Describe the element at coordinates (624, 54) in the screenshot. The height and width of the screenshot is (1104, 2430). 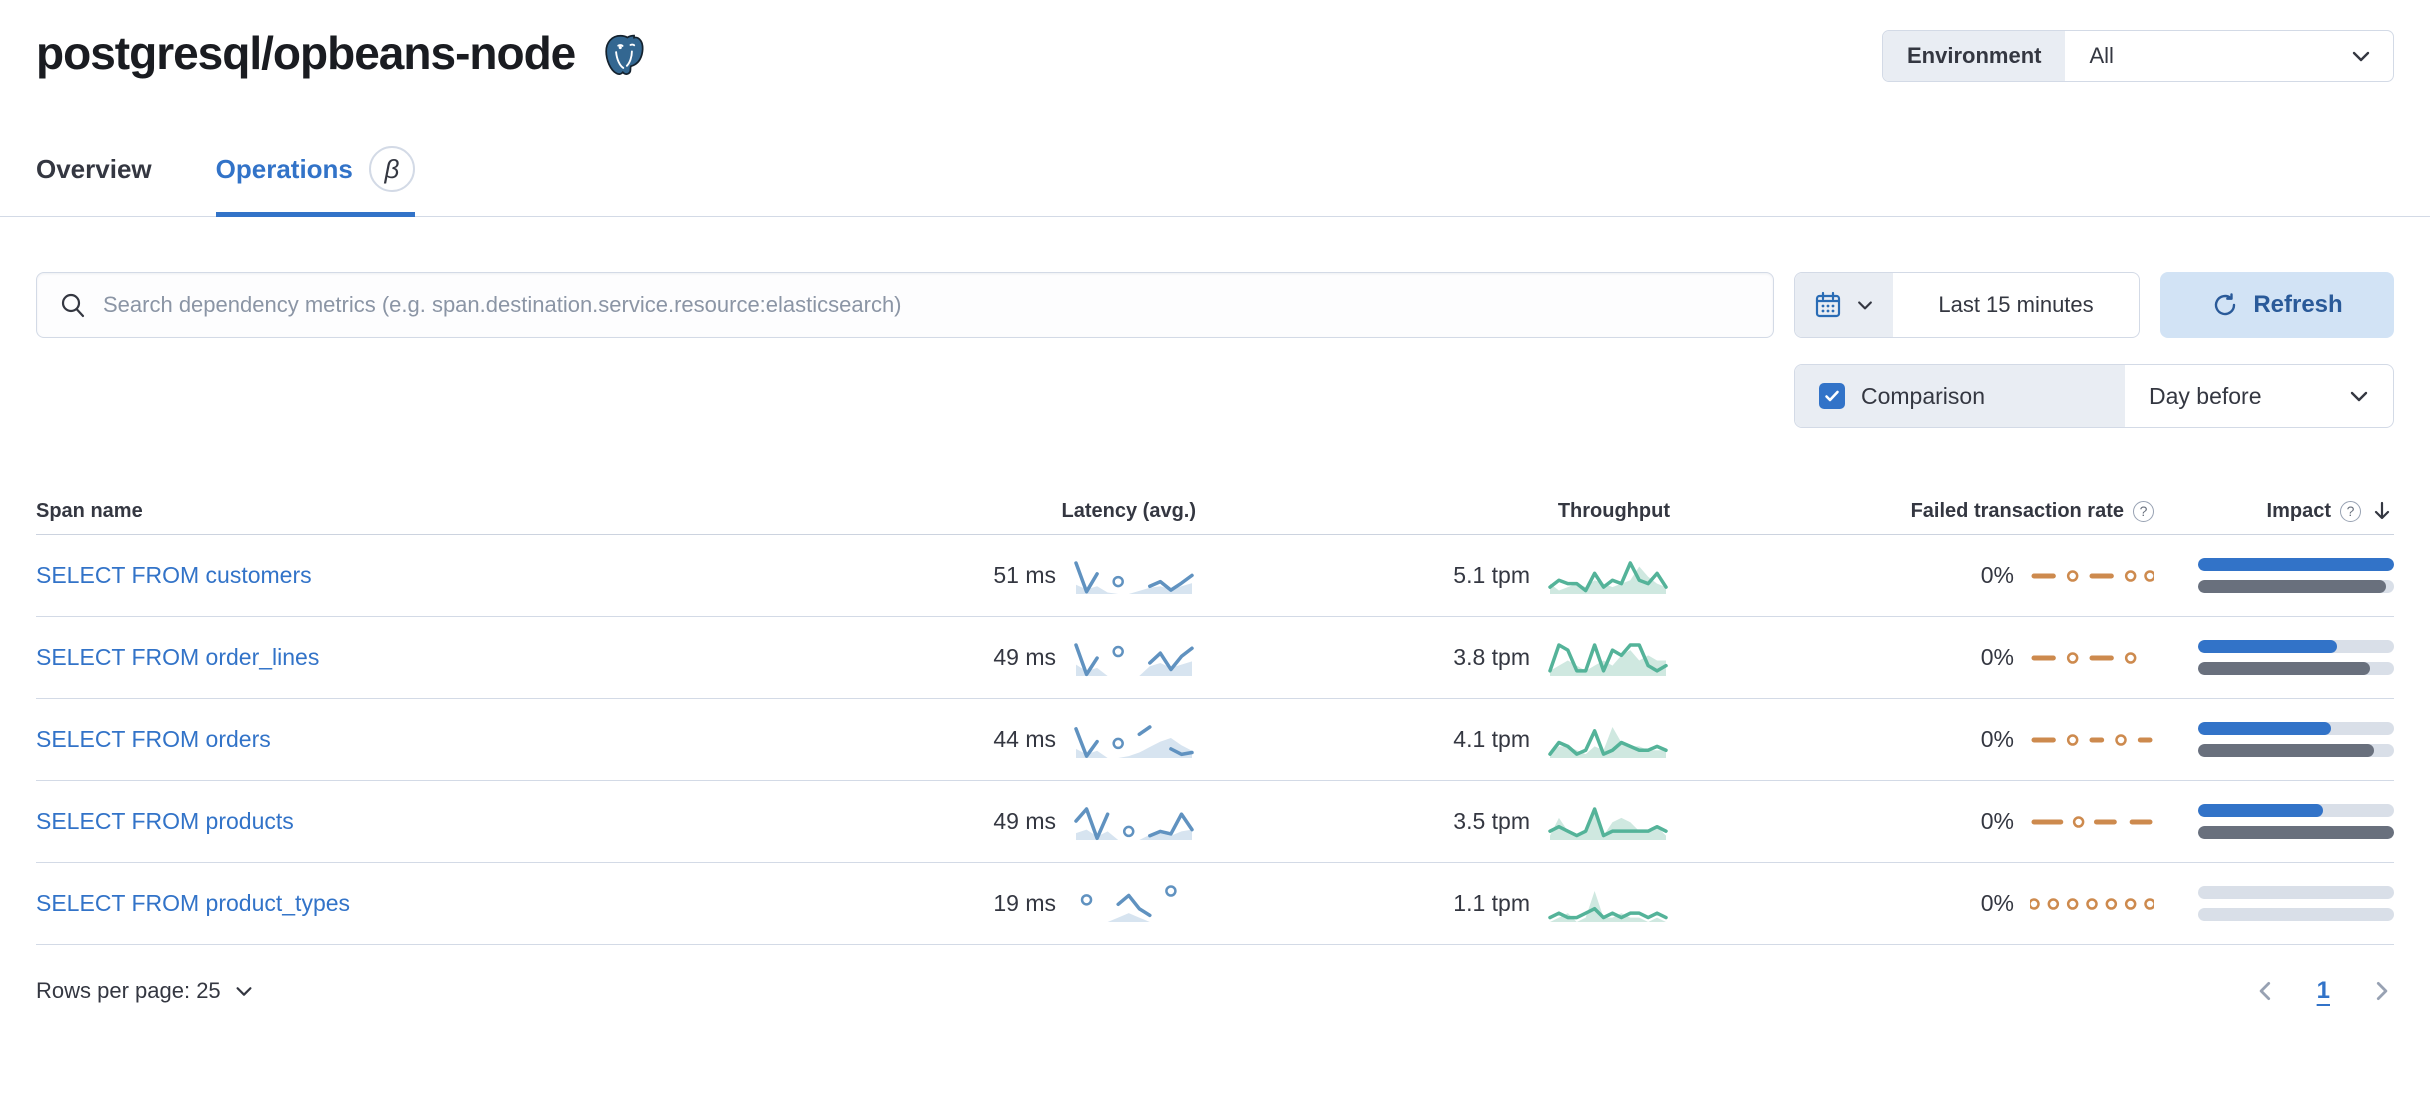
I see `postgresql-logo-icon` at that location.